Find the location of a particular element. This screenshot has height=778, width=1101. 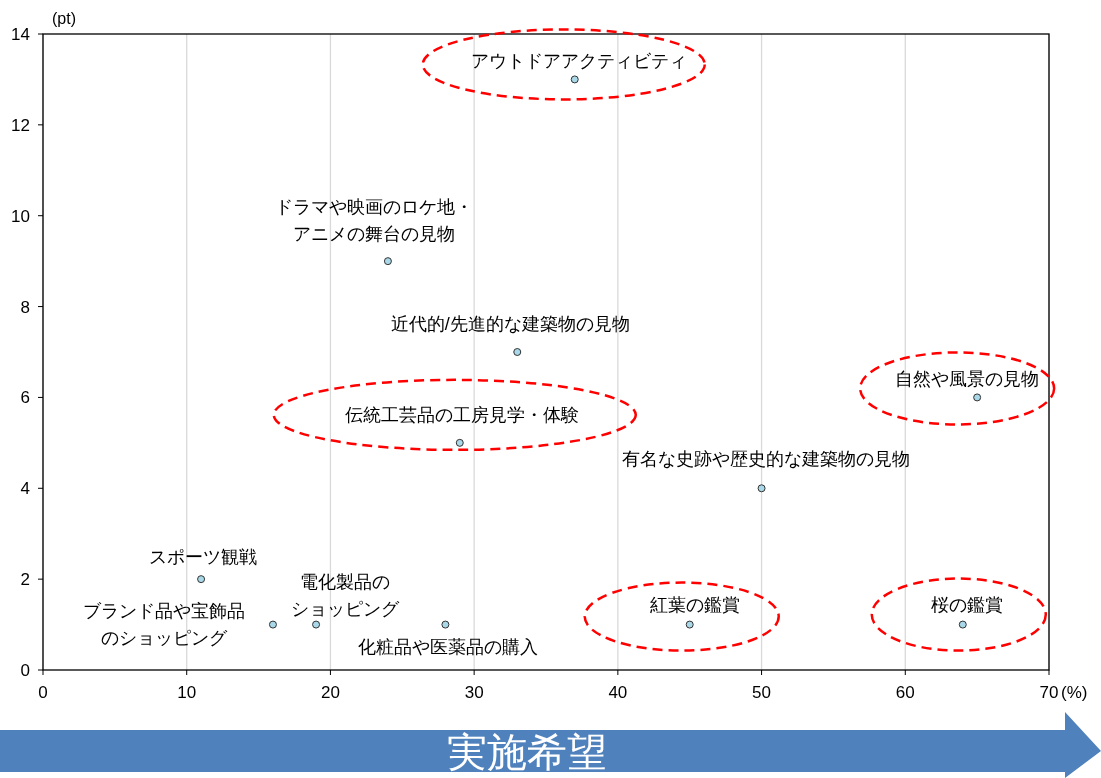

annotation: 有名な史跡や歴史的な建築物の見物 is located at coordinates (765, 459).